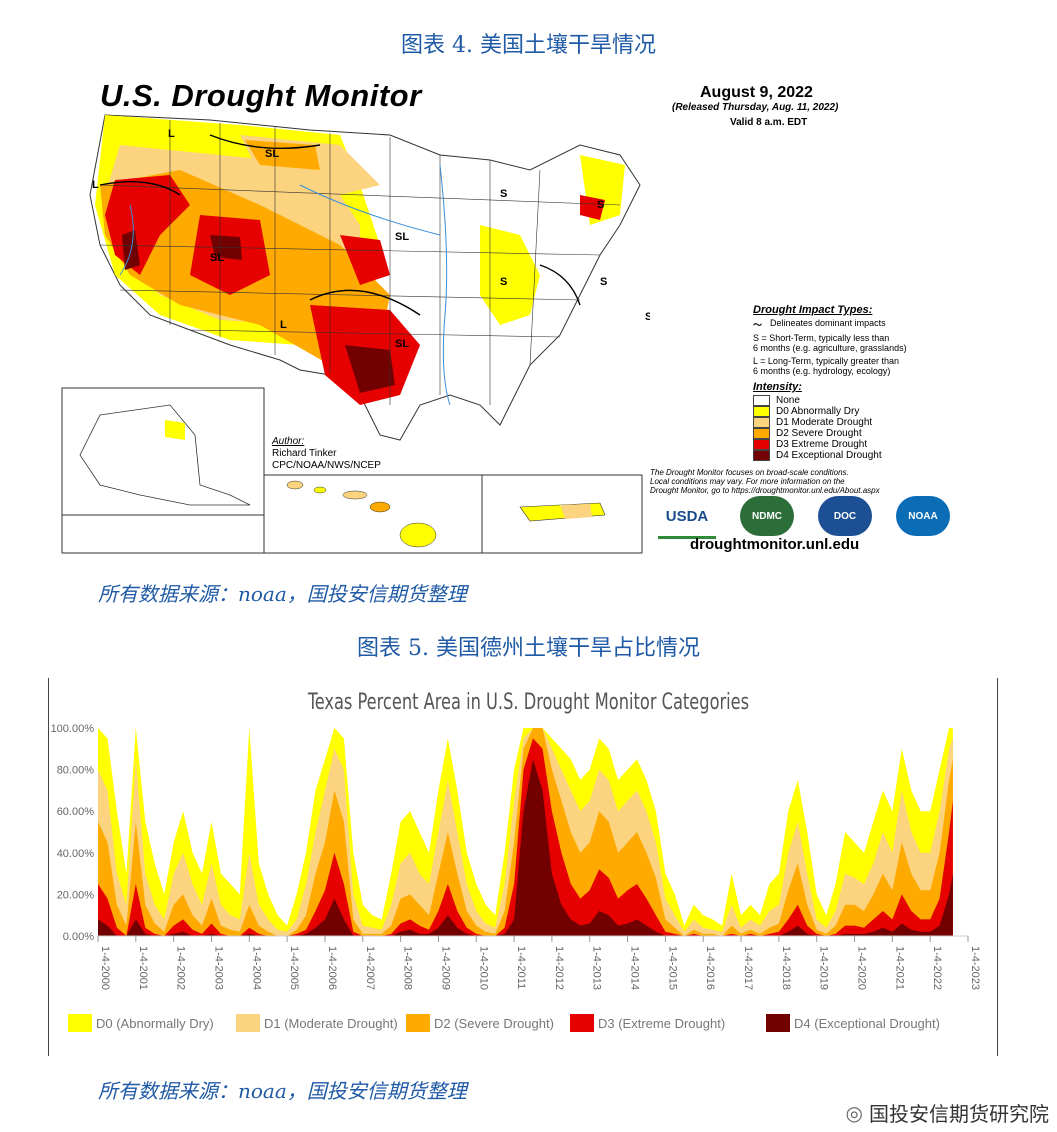 The image size is (1057, 1132). Describe the element at coordinates (810, 444) in the screenshot. I see `intensity-d3: D3 Extreme Drought` at that location.